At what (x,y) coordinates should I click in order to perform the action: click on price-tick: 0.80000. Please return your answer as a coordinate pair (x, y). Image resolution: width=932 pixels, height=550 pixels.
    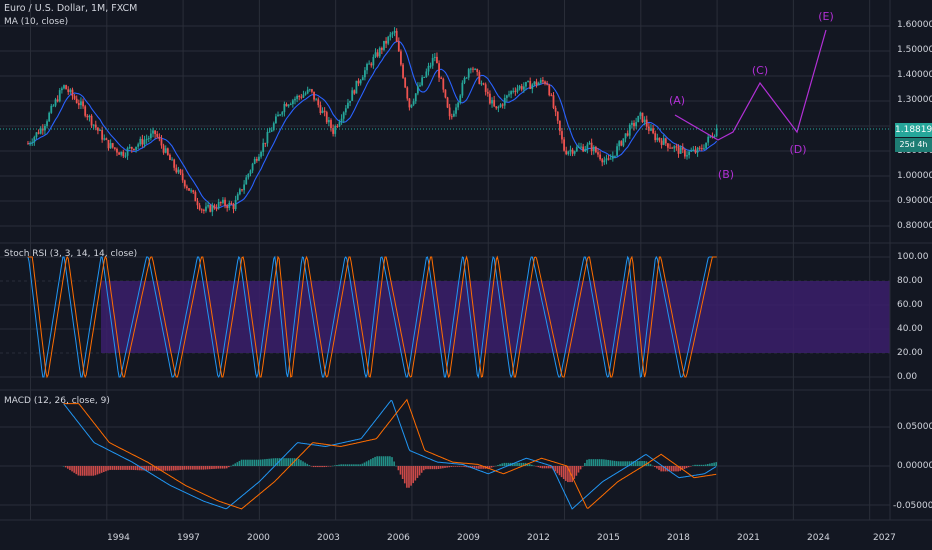
    Looking at the image, I should click on (914, 226).